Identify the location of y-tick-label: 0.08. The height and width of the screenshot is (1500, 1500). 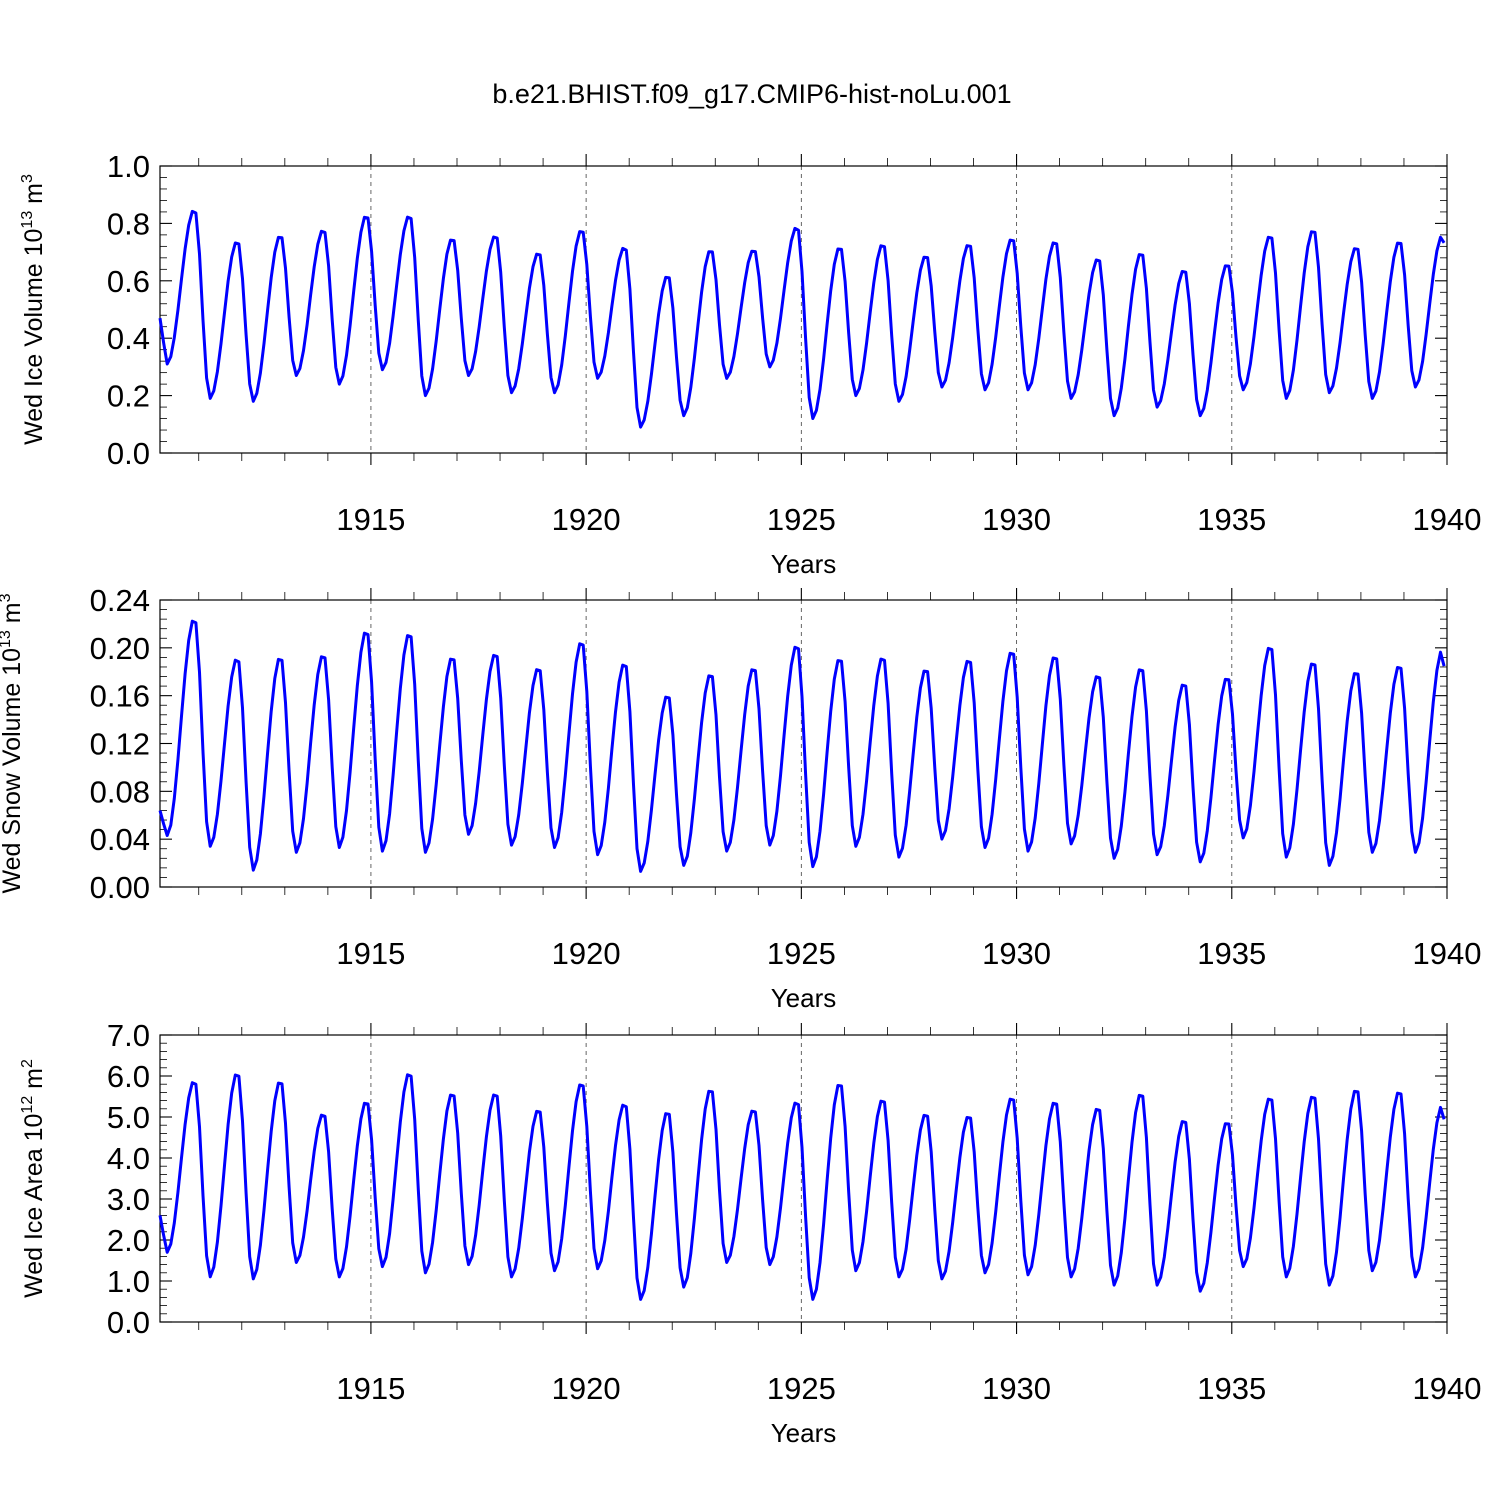
(120, 791).